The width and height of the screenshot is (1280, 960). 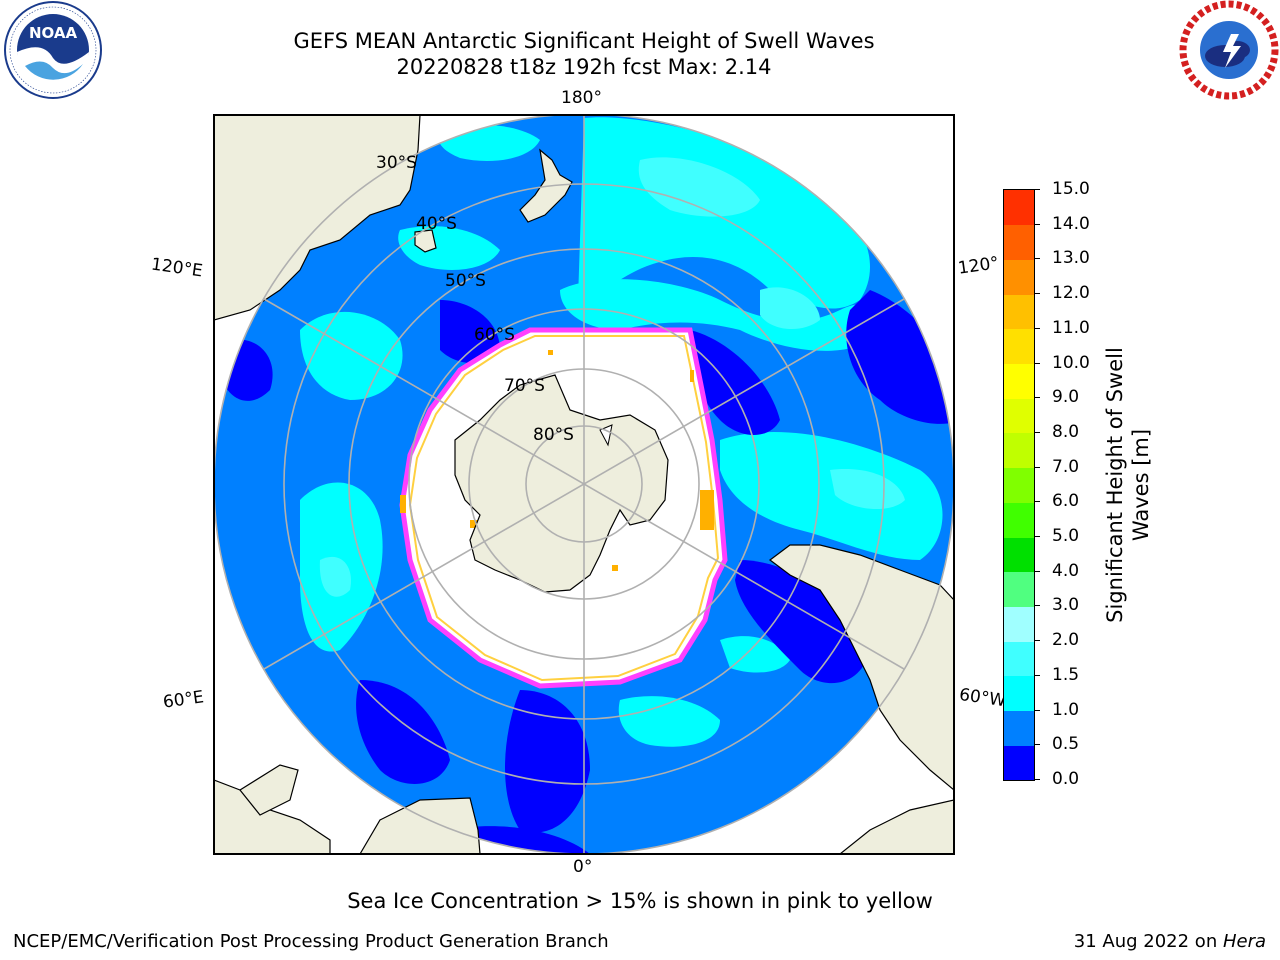 What do you see at coordinates (465, 281) in the screenshot?
I see `lat-label-50s: 50°S` at bounding box center [465, 281].